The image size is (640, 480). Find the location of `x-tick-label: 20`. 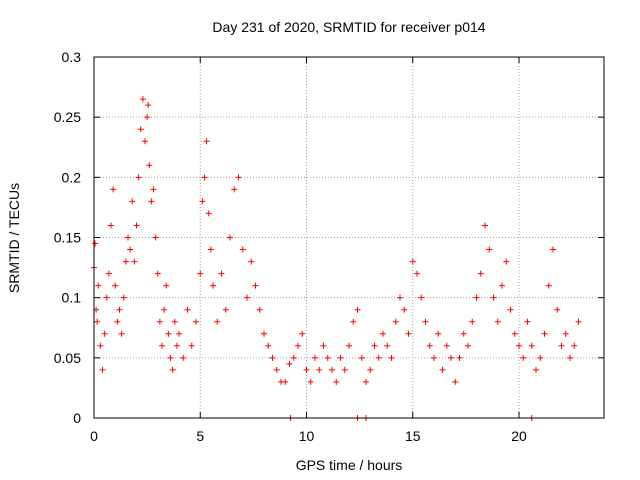

x-tick-label: 20 is located at coordinates (519, 436).